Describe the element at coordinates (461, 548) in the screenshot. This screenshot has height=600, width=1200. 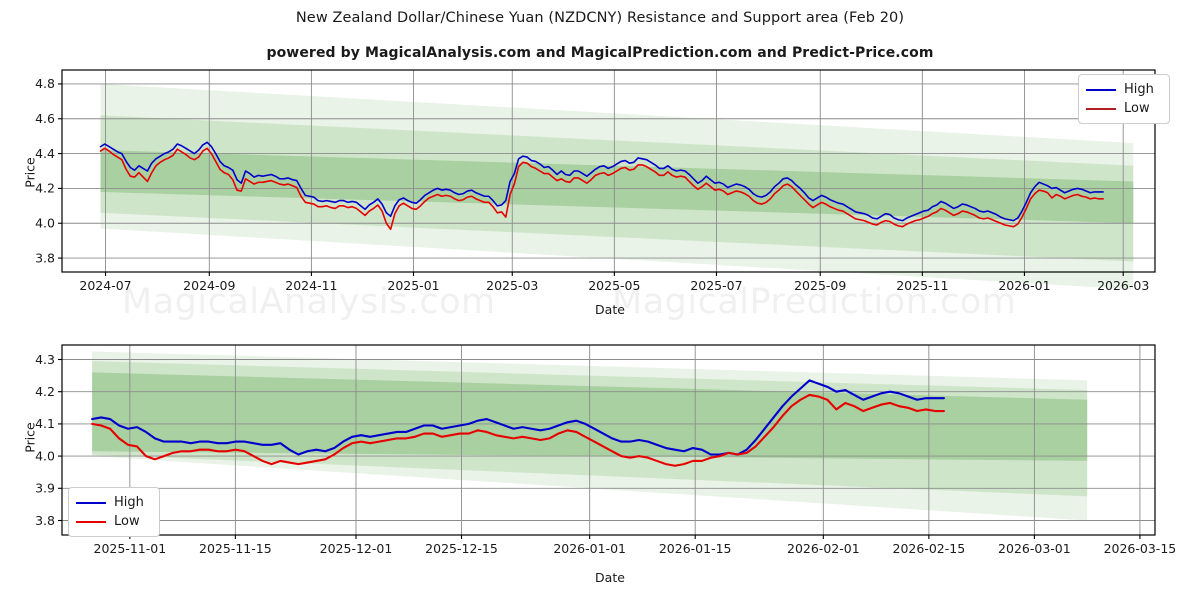
I see `x-tick-label: 2025-12-15` at that location.